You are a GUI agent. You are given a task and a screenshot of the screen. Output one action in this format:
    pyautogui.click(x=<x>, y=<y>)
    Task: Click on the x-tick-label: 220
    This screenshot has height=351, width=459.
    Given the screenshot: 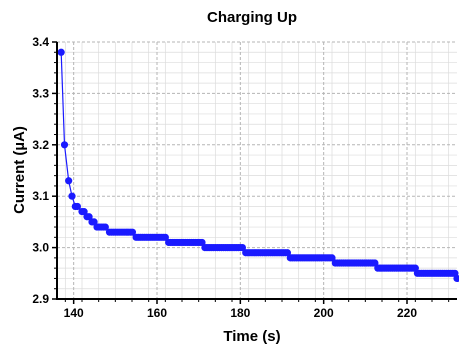 What is the action you would take?
    pyautogui.click(x=407, y=313)
    